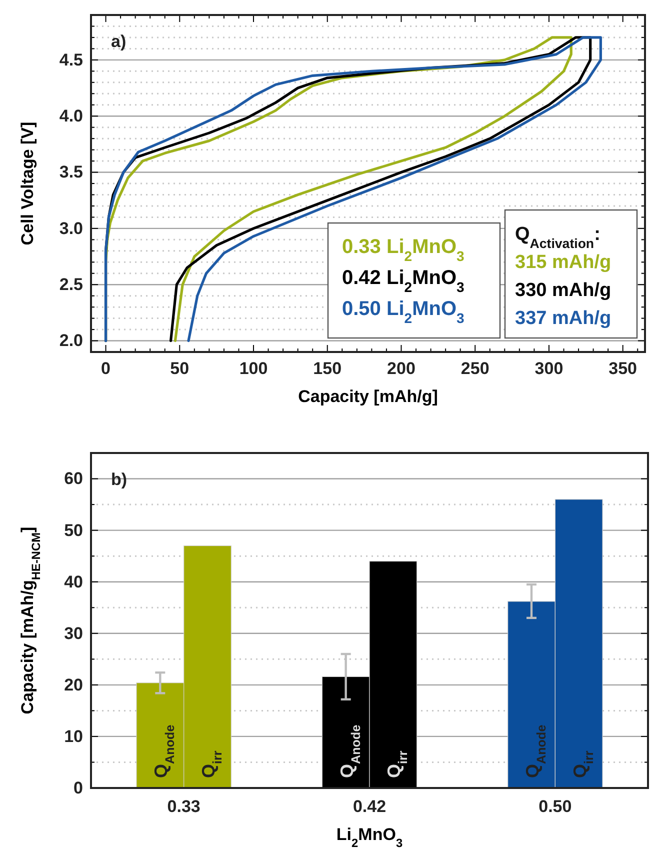  I want to click on y-tick-label: 2.5, so click(71, 284).